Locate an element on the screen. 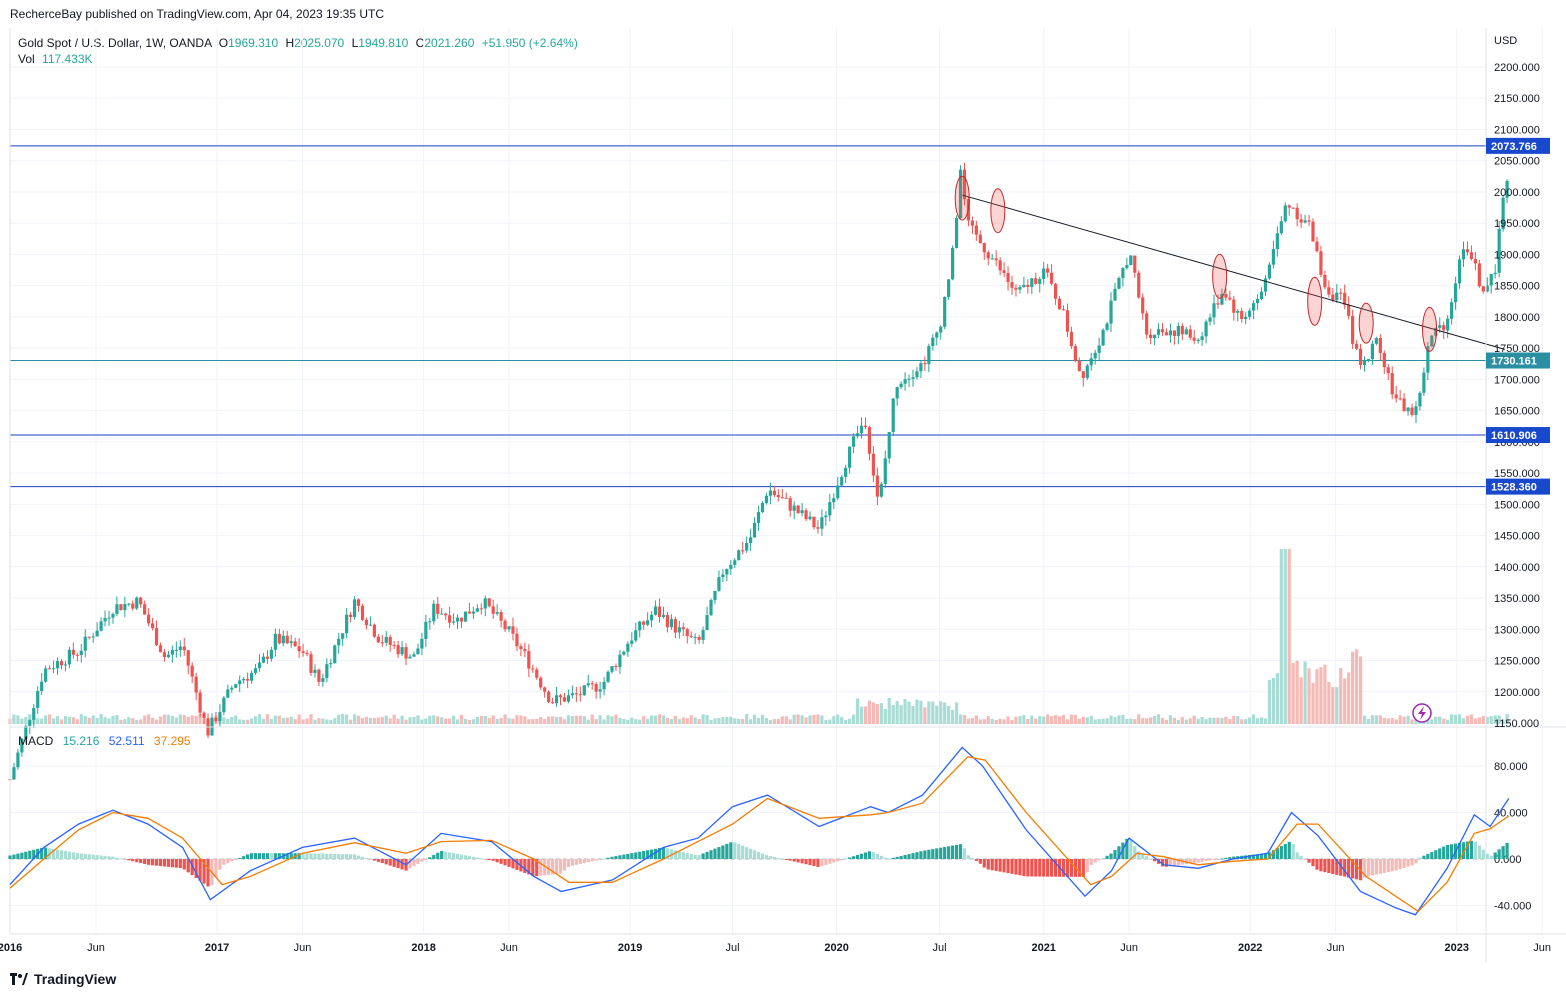  level-badge is located at coordinates (1518, 486).